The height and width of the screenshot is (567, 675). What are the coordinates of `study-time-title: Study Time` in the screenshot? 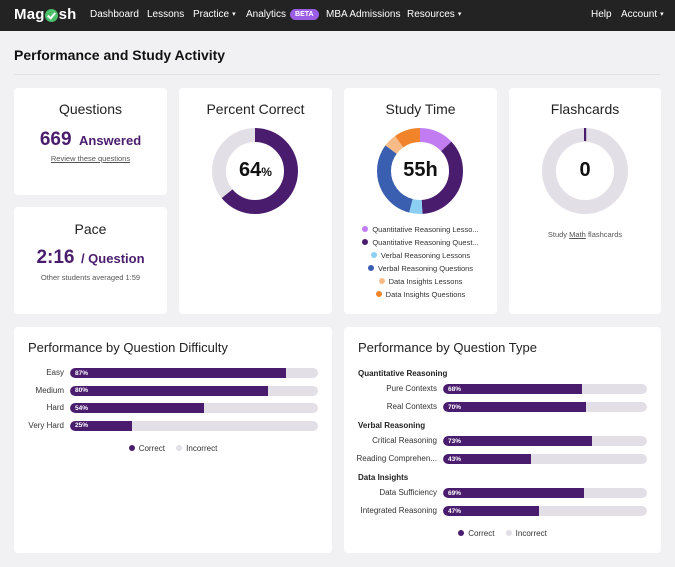 It's located at (420, 109).